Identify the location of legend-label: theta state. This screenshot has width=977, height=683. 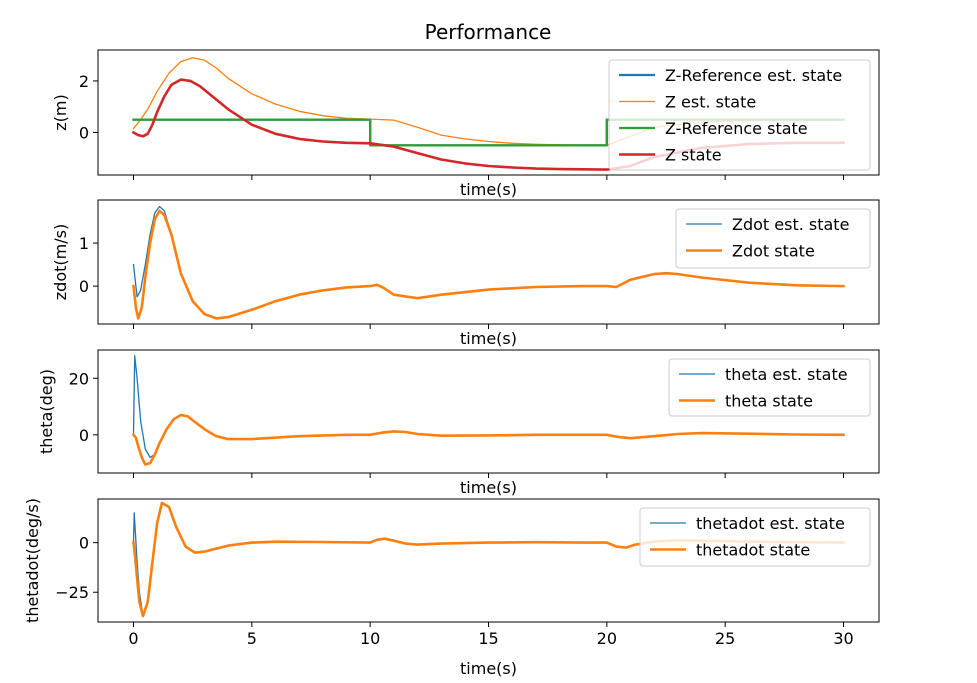
(769, 401).